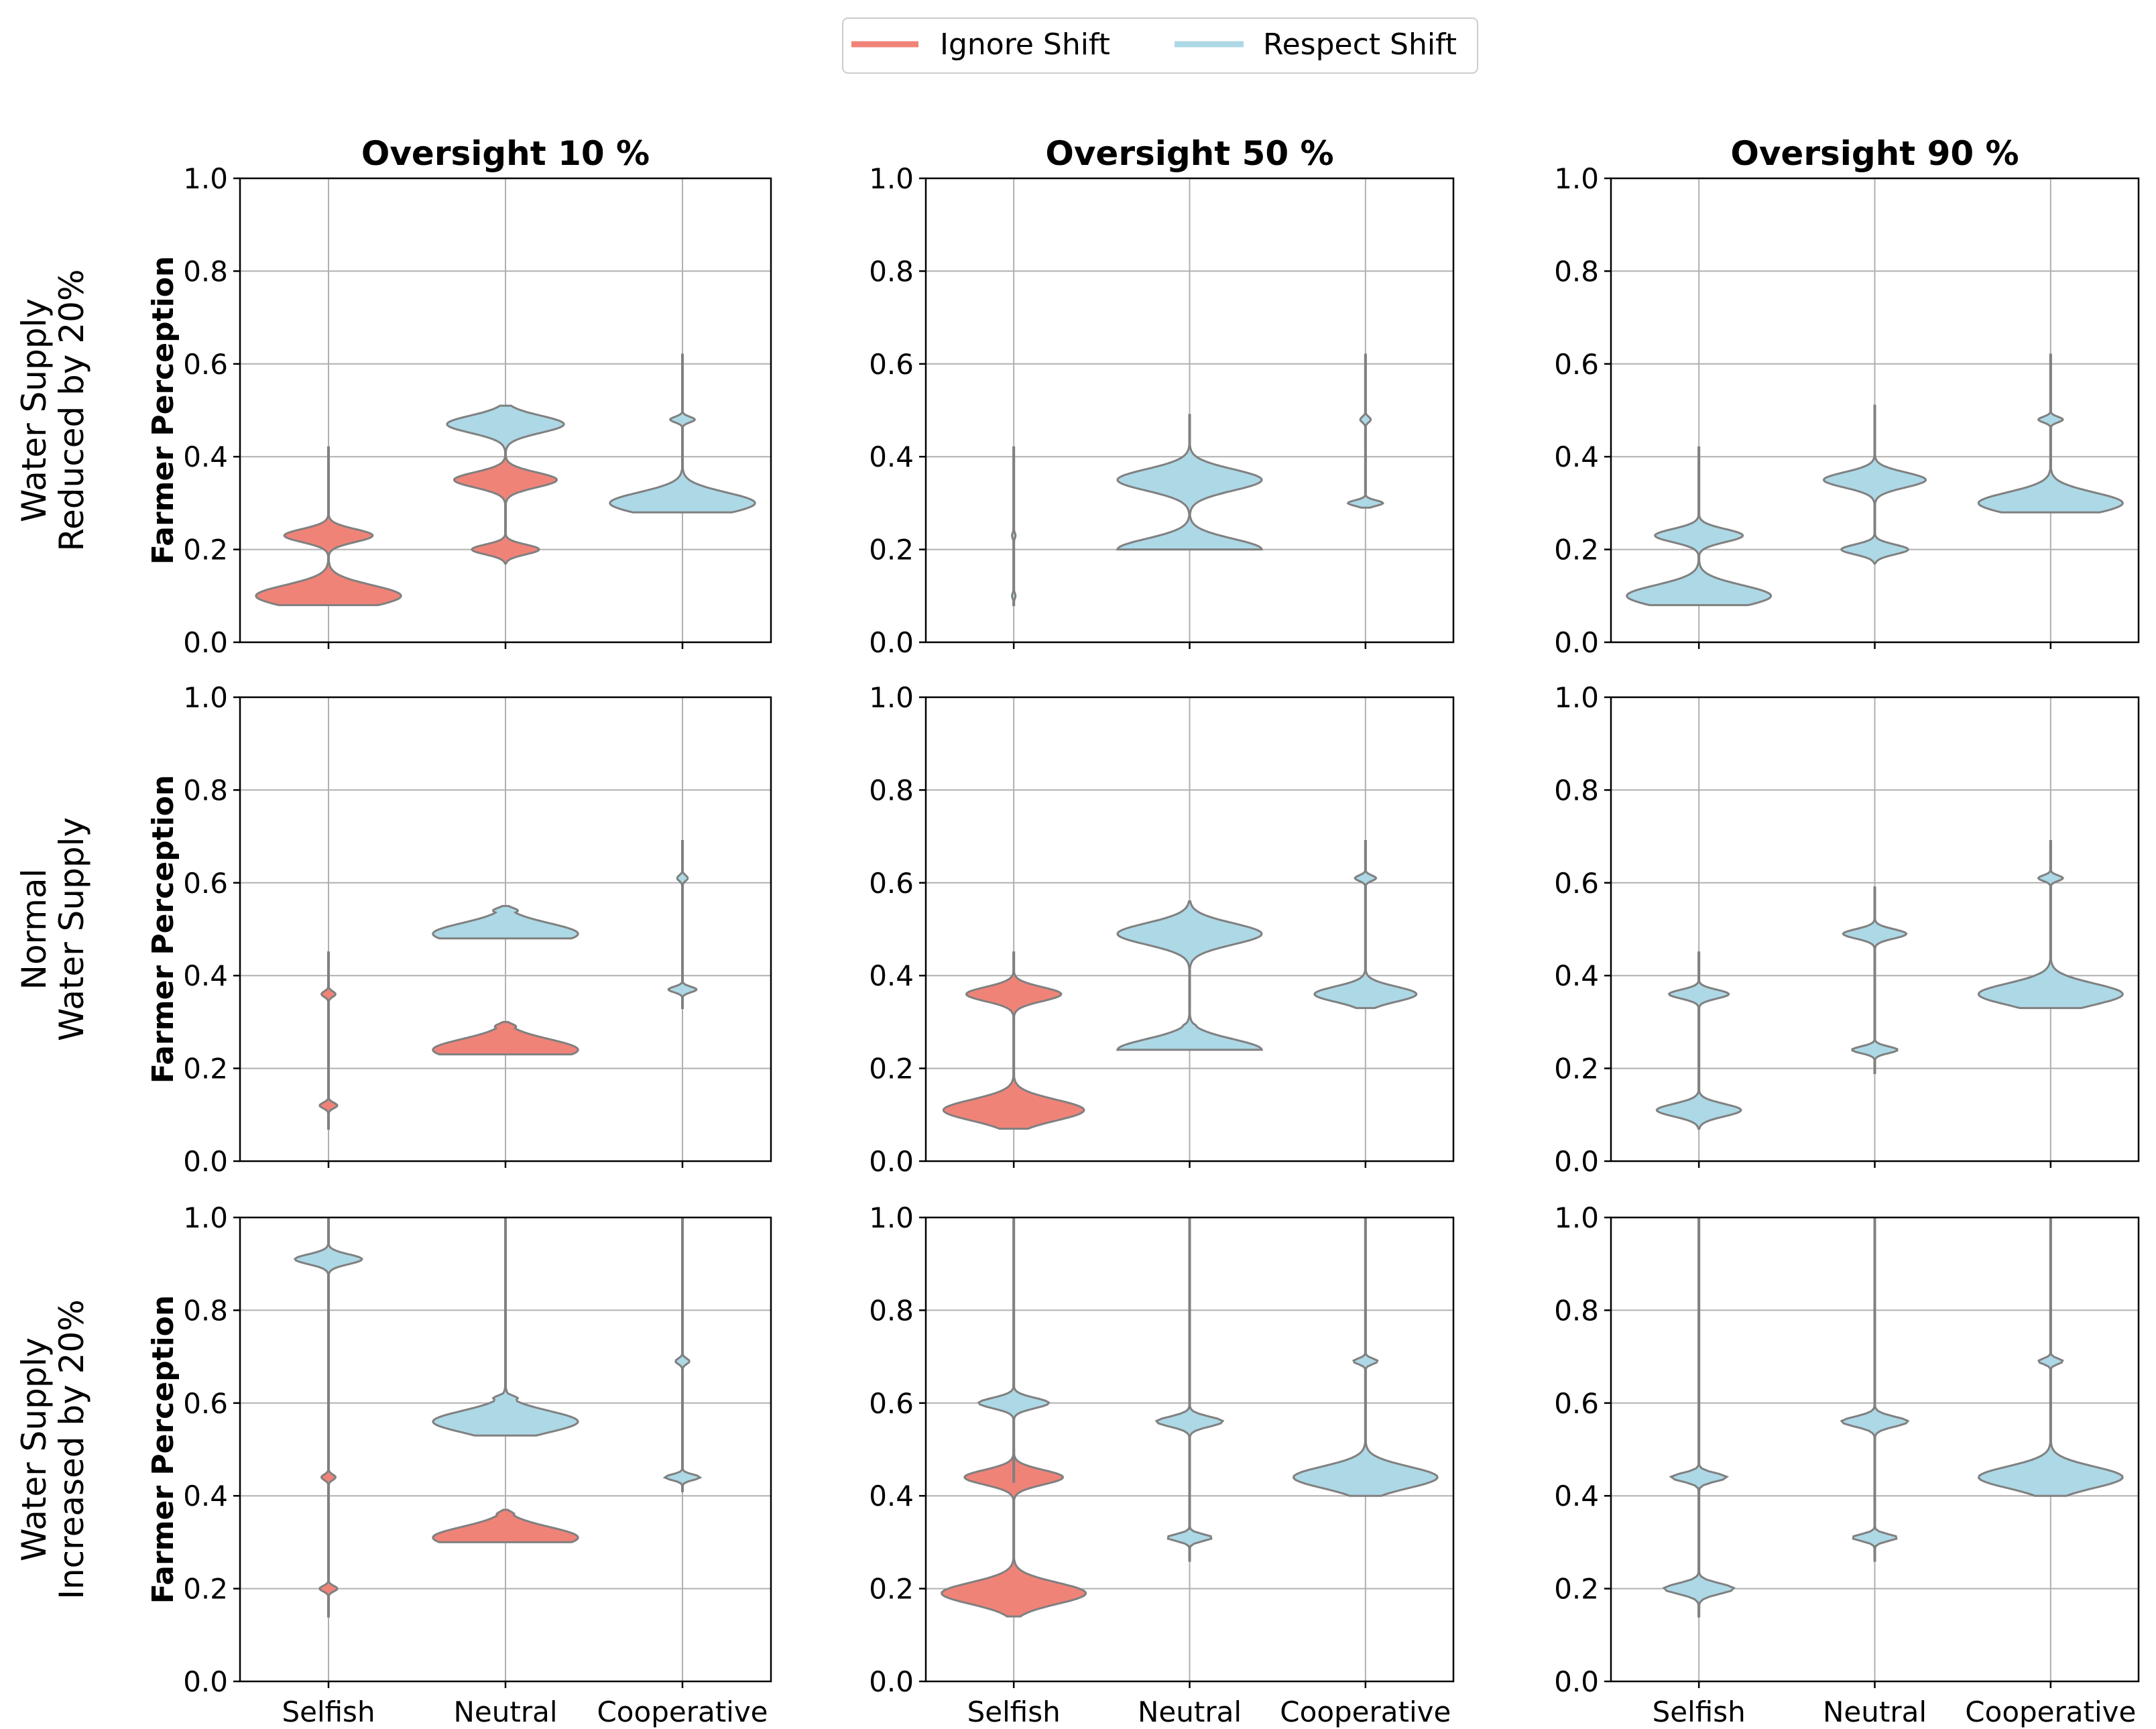 The width and height of the screenshot is (2156, 1729). What do you see at coordinates (1360, 44) in the screenshot?
I see `legend-label: Respect Shift` at bounding box center [1360, 44].